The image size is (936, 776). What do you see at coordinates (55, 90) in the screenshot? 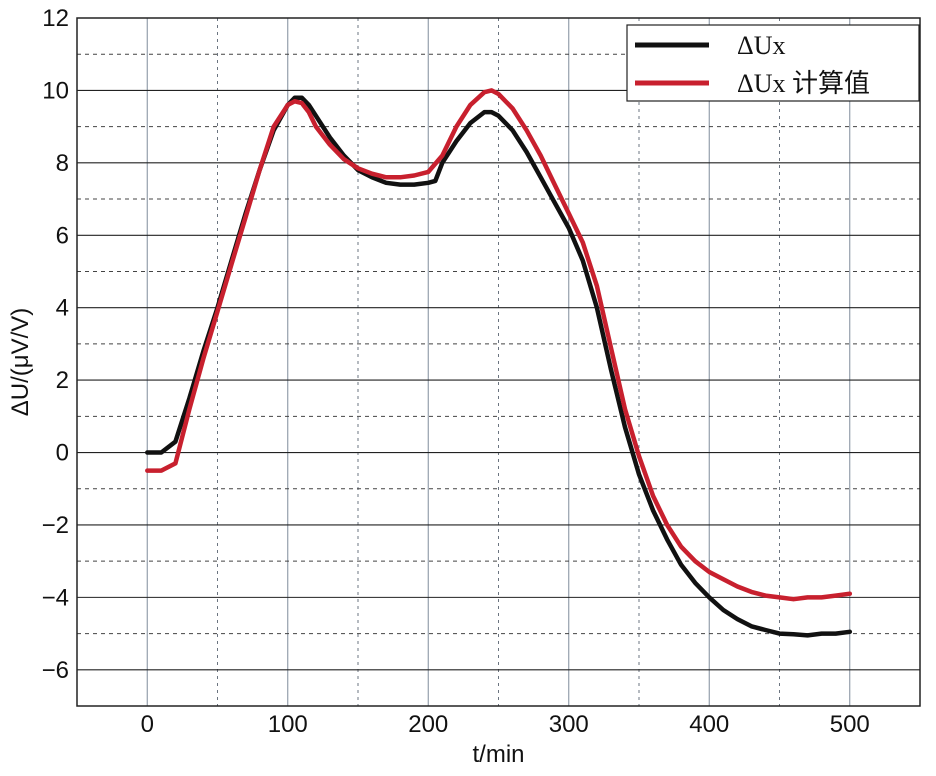
I see `y-tick-label: 10` at bounding box center [55, 90].